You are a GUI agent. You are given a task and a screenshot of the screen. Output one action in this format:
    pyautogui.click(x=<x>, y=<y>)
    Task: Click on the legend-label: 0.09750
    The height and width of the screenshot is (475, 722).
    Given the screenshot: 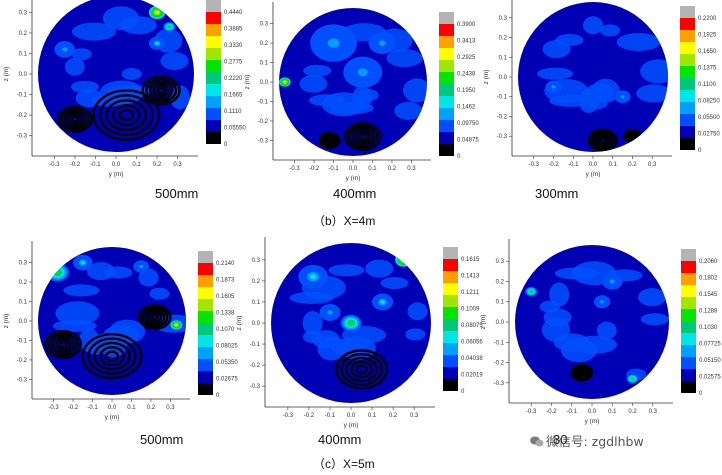 What is the action you would take?
    pyautogui.click(x=468, y=124)
    